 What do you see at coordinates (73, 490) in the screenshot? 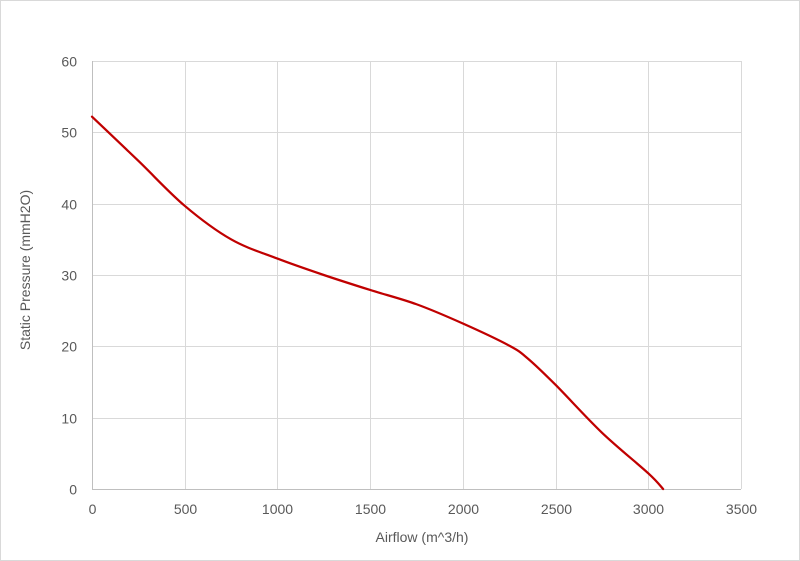
I see `y-tick-label: 0` at bounding box center [73, 490].